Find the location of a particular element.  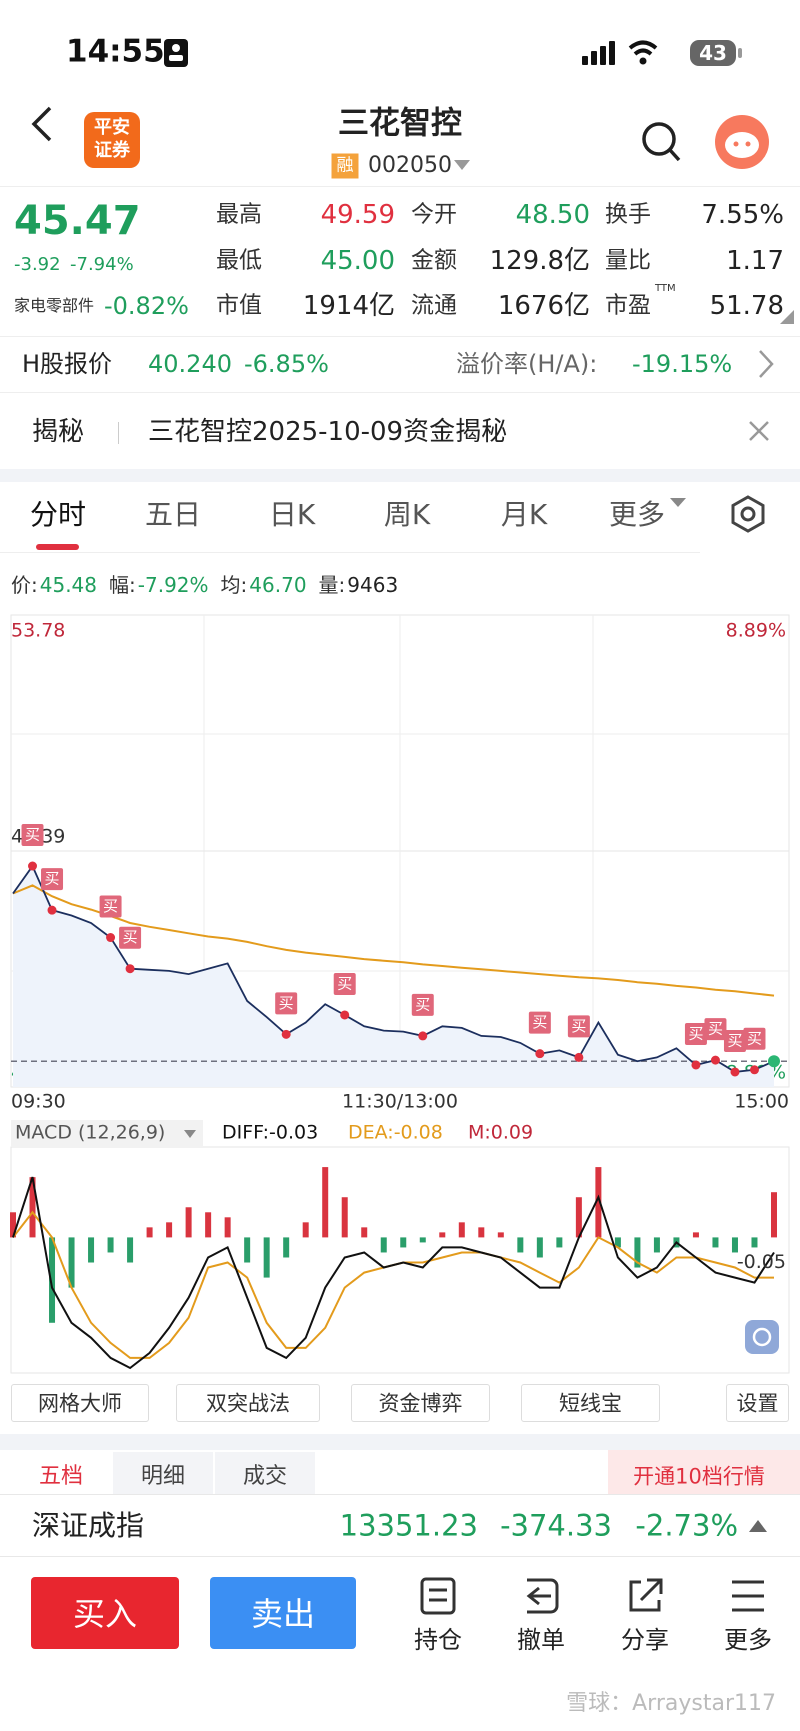

tool-label: 设置 is located at coordinates (757, 1403).